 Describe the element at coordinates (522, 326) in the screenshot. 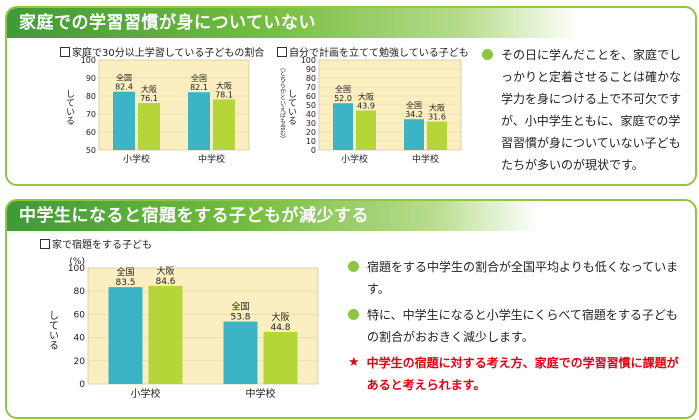

I see `point-text-2: 特に、中学生になると小学生にくらべて宿題をする子どもの割合がおおきく減少します。` at that location.